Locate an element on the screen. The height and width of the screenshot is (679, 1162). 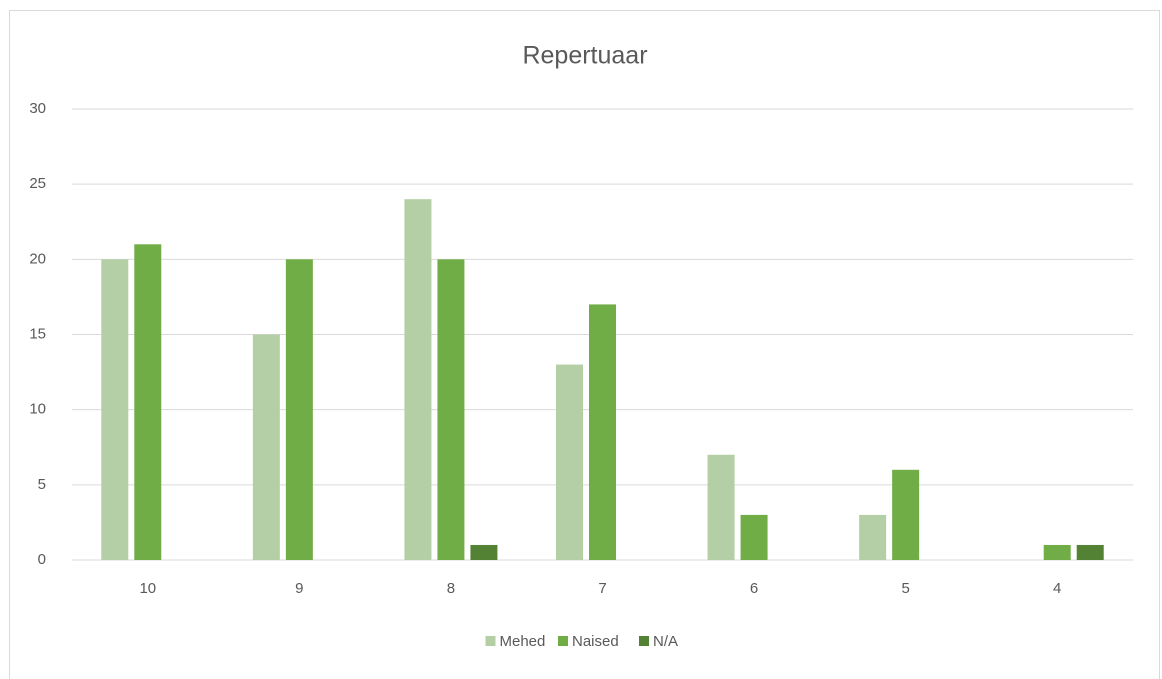
x-tick-label: 7 is located at coordinates (602, 588).